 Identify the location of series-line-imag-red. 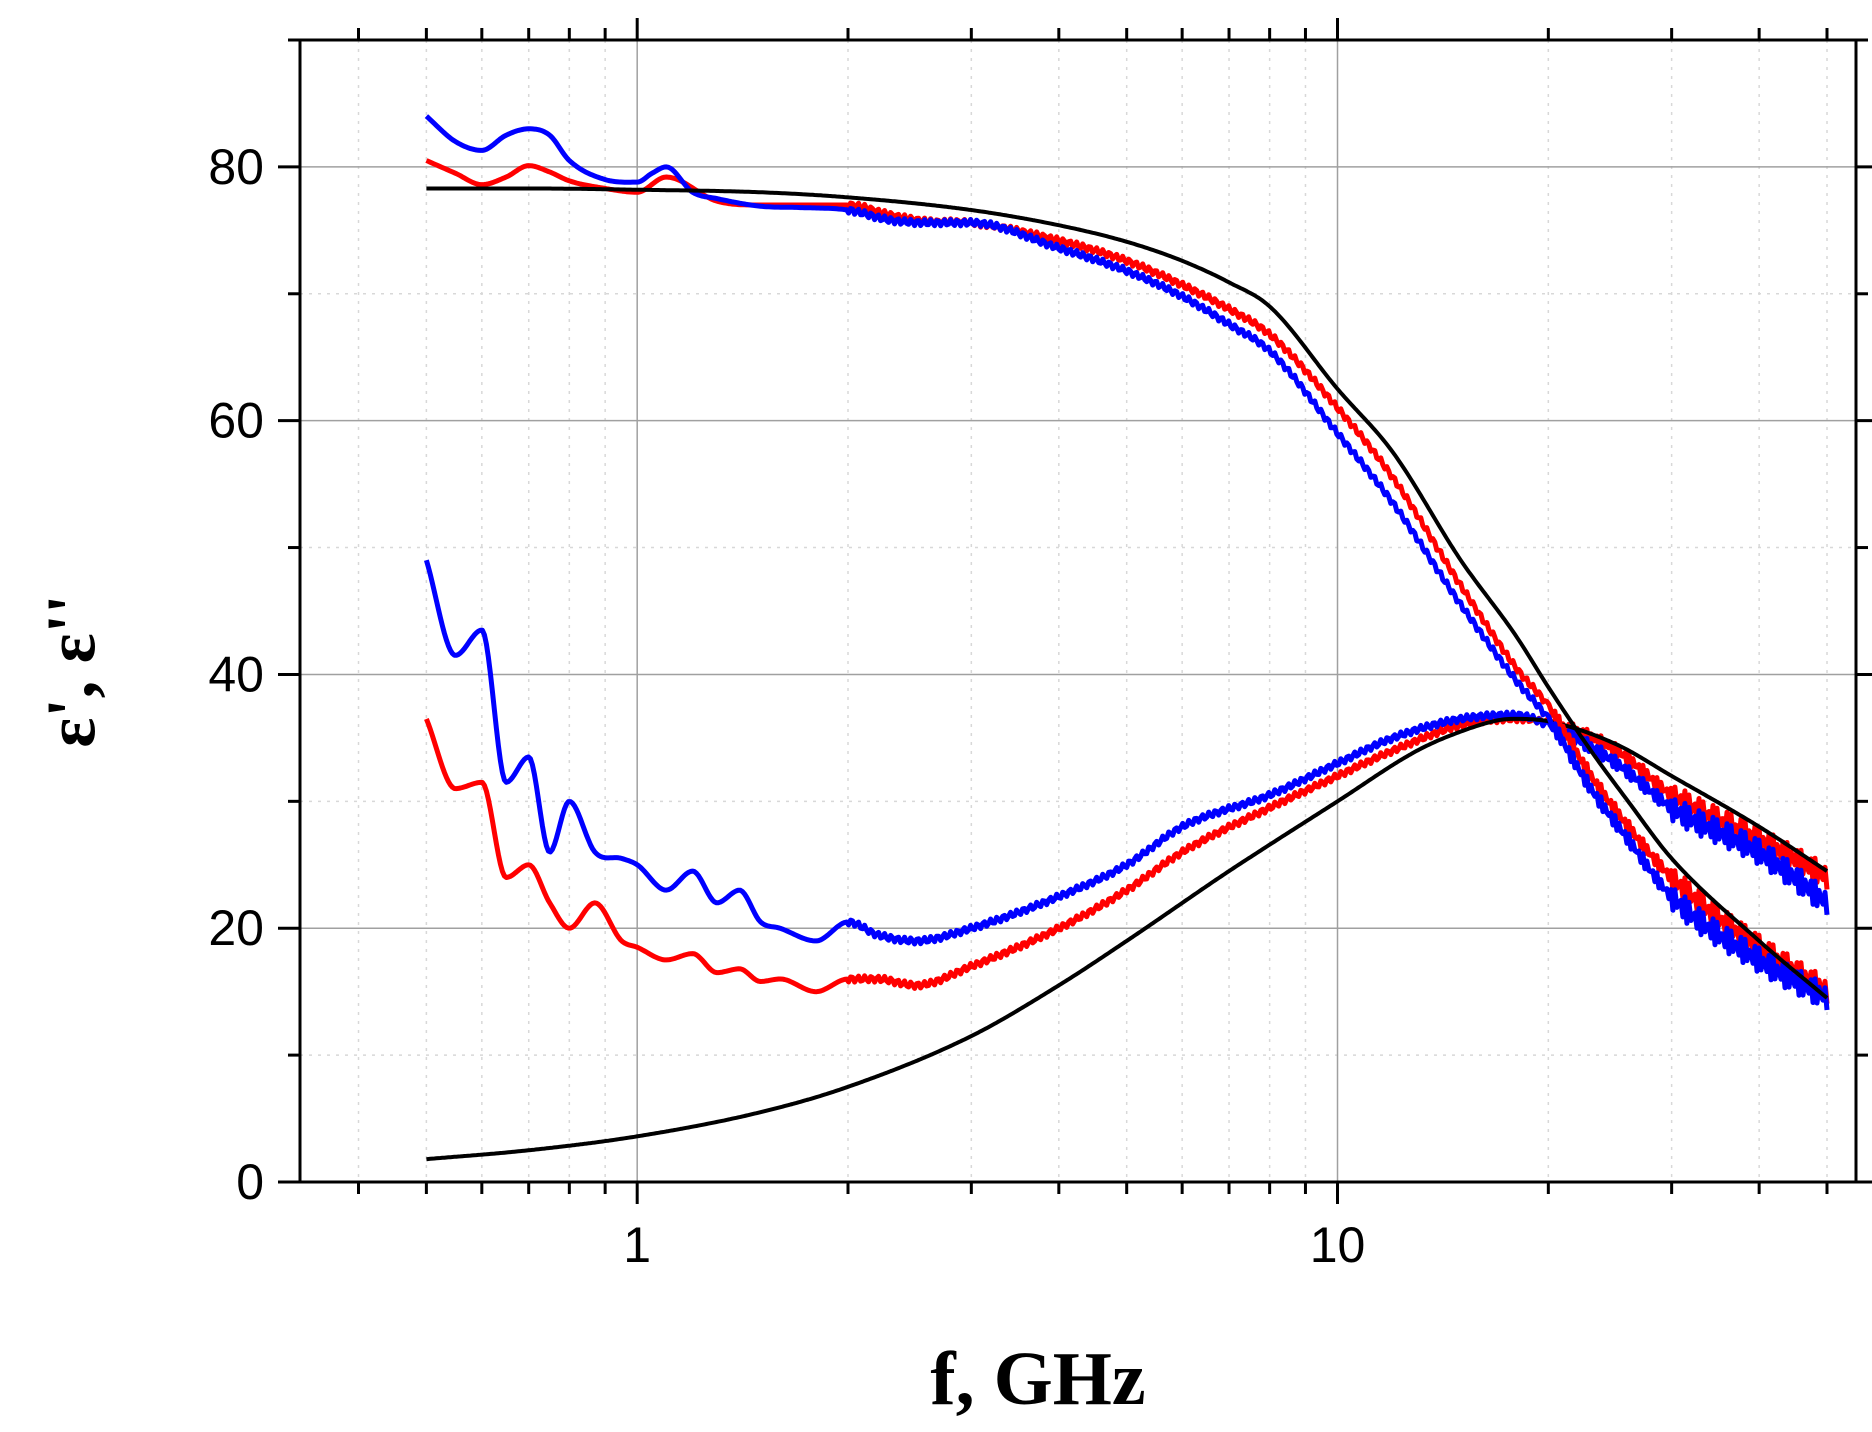
(1127, 854).